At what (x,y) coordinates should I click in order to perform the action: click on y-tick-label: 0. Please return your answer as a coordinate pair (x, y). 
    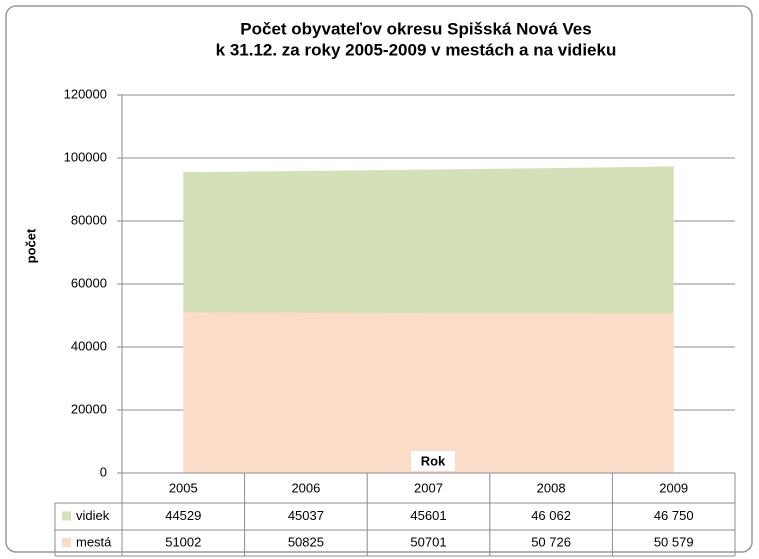
    Looking at the image, I should click on (103, 471).